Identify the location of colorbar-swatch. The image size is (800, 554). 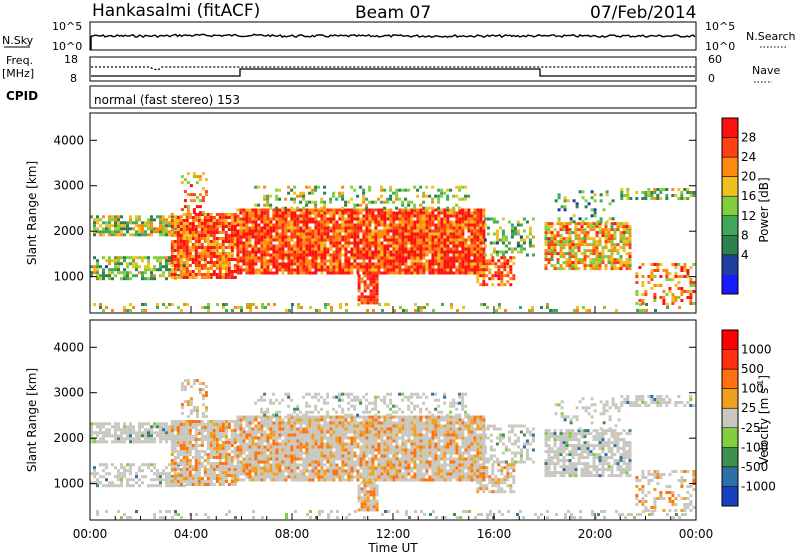
(730, 245).